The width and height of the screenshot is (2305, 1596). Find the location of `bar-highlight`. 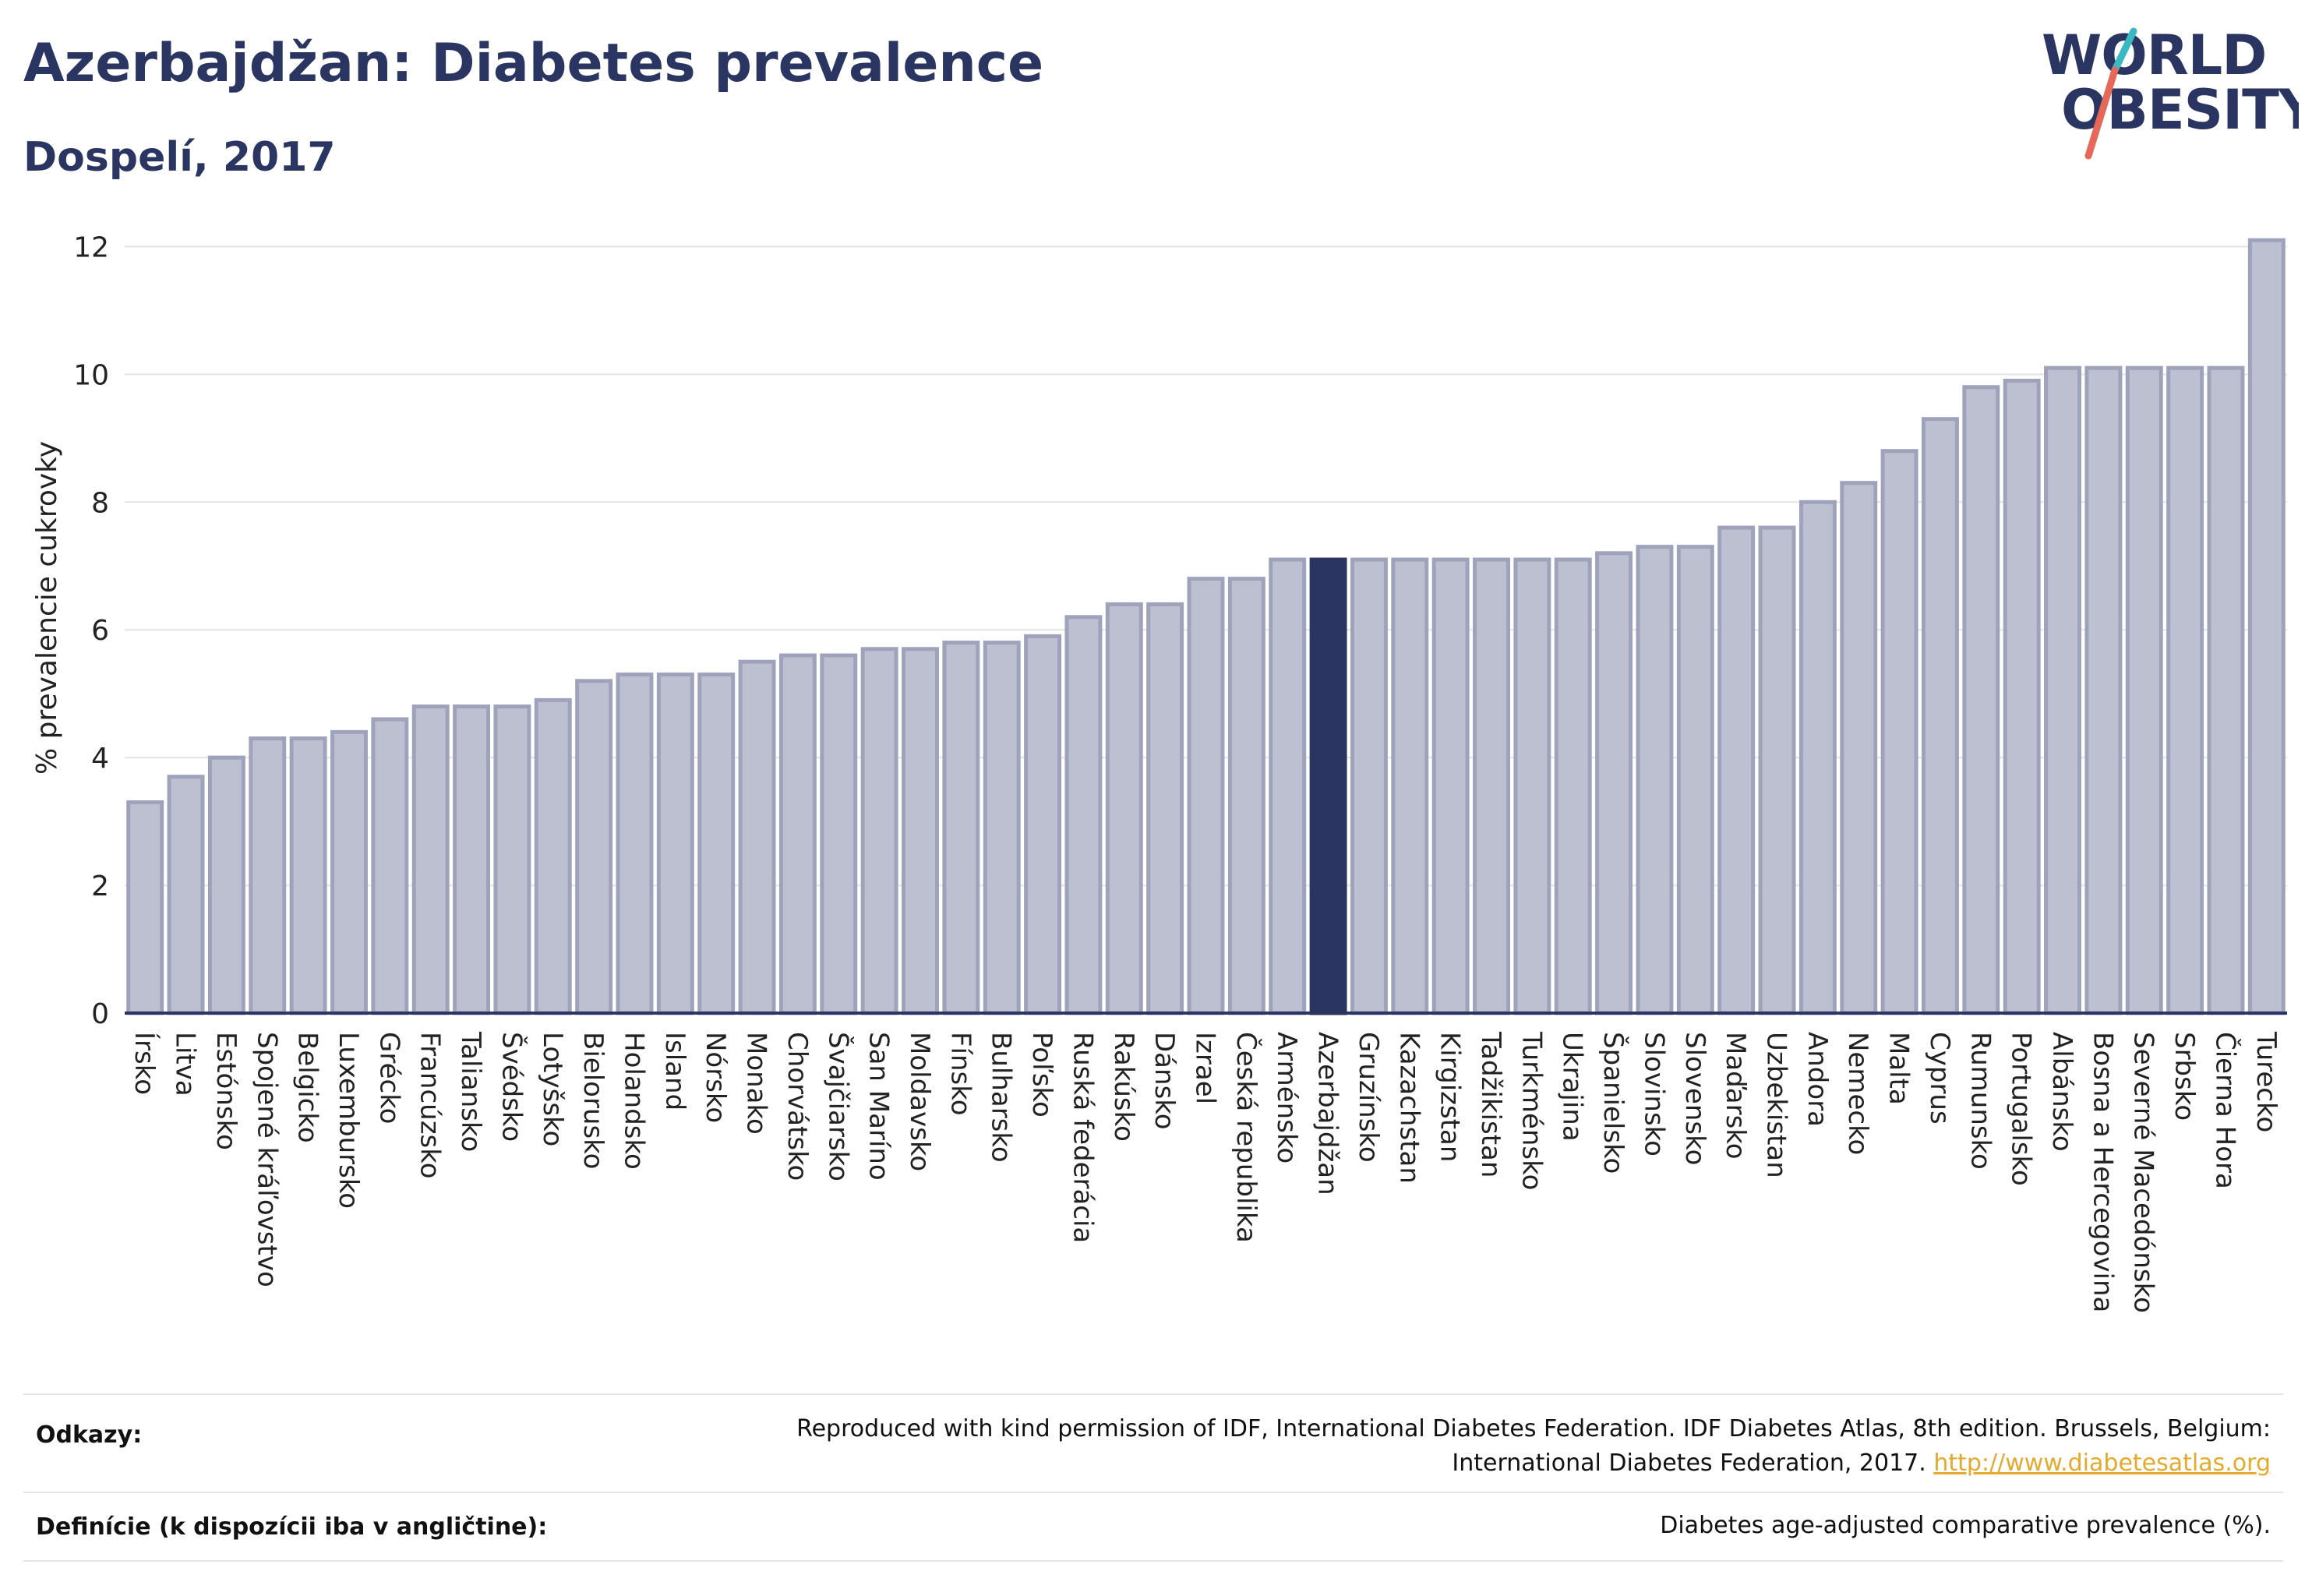

bar-highlight is located at coordinates (1328, 786).